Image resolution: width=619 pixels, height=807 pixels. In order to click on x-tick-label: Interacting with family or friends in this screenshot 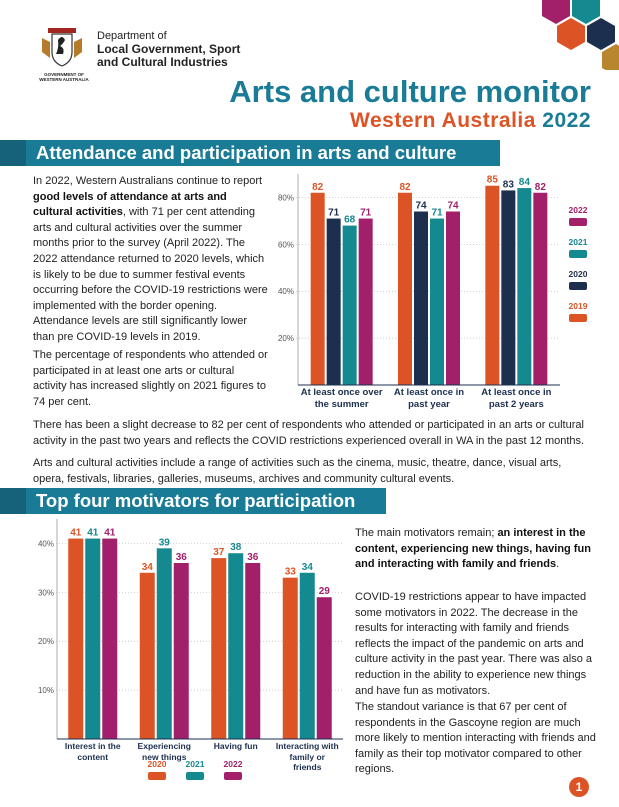, I will do `click(307, 756)`.